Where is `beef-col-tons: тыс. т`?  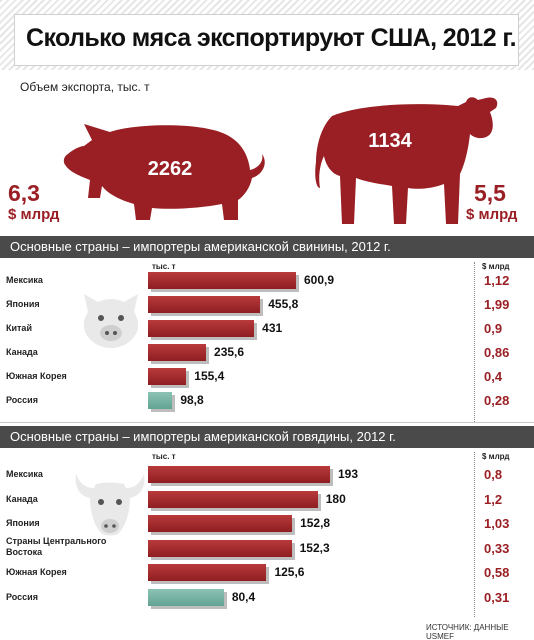 beef-col-tons: тыс. т is located at coordinates (164, 456).